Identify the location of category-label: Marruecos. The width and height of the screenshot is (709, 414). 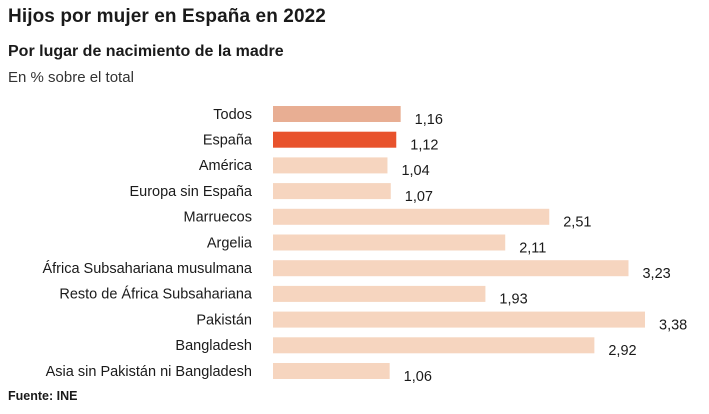
(218, 218).